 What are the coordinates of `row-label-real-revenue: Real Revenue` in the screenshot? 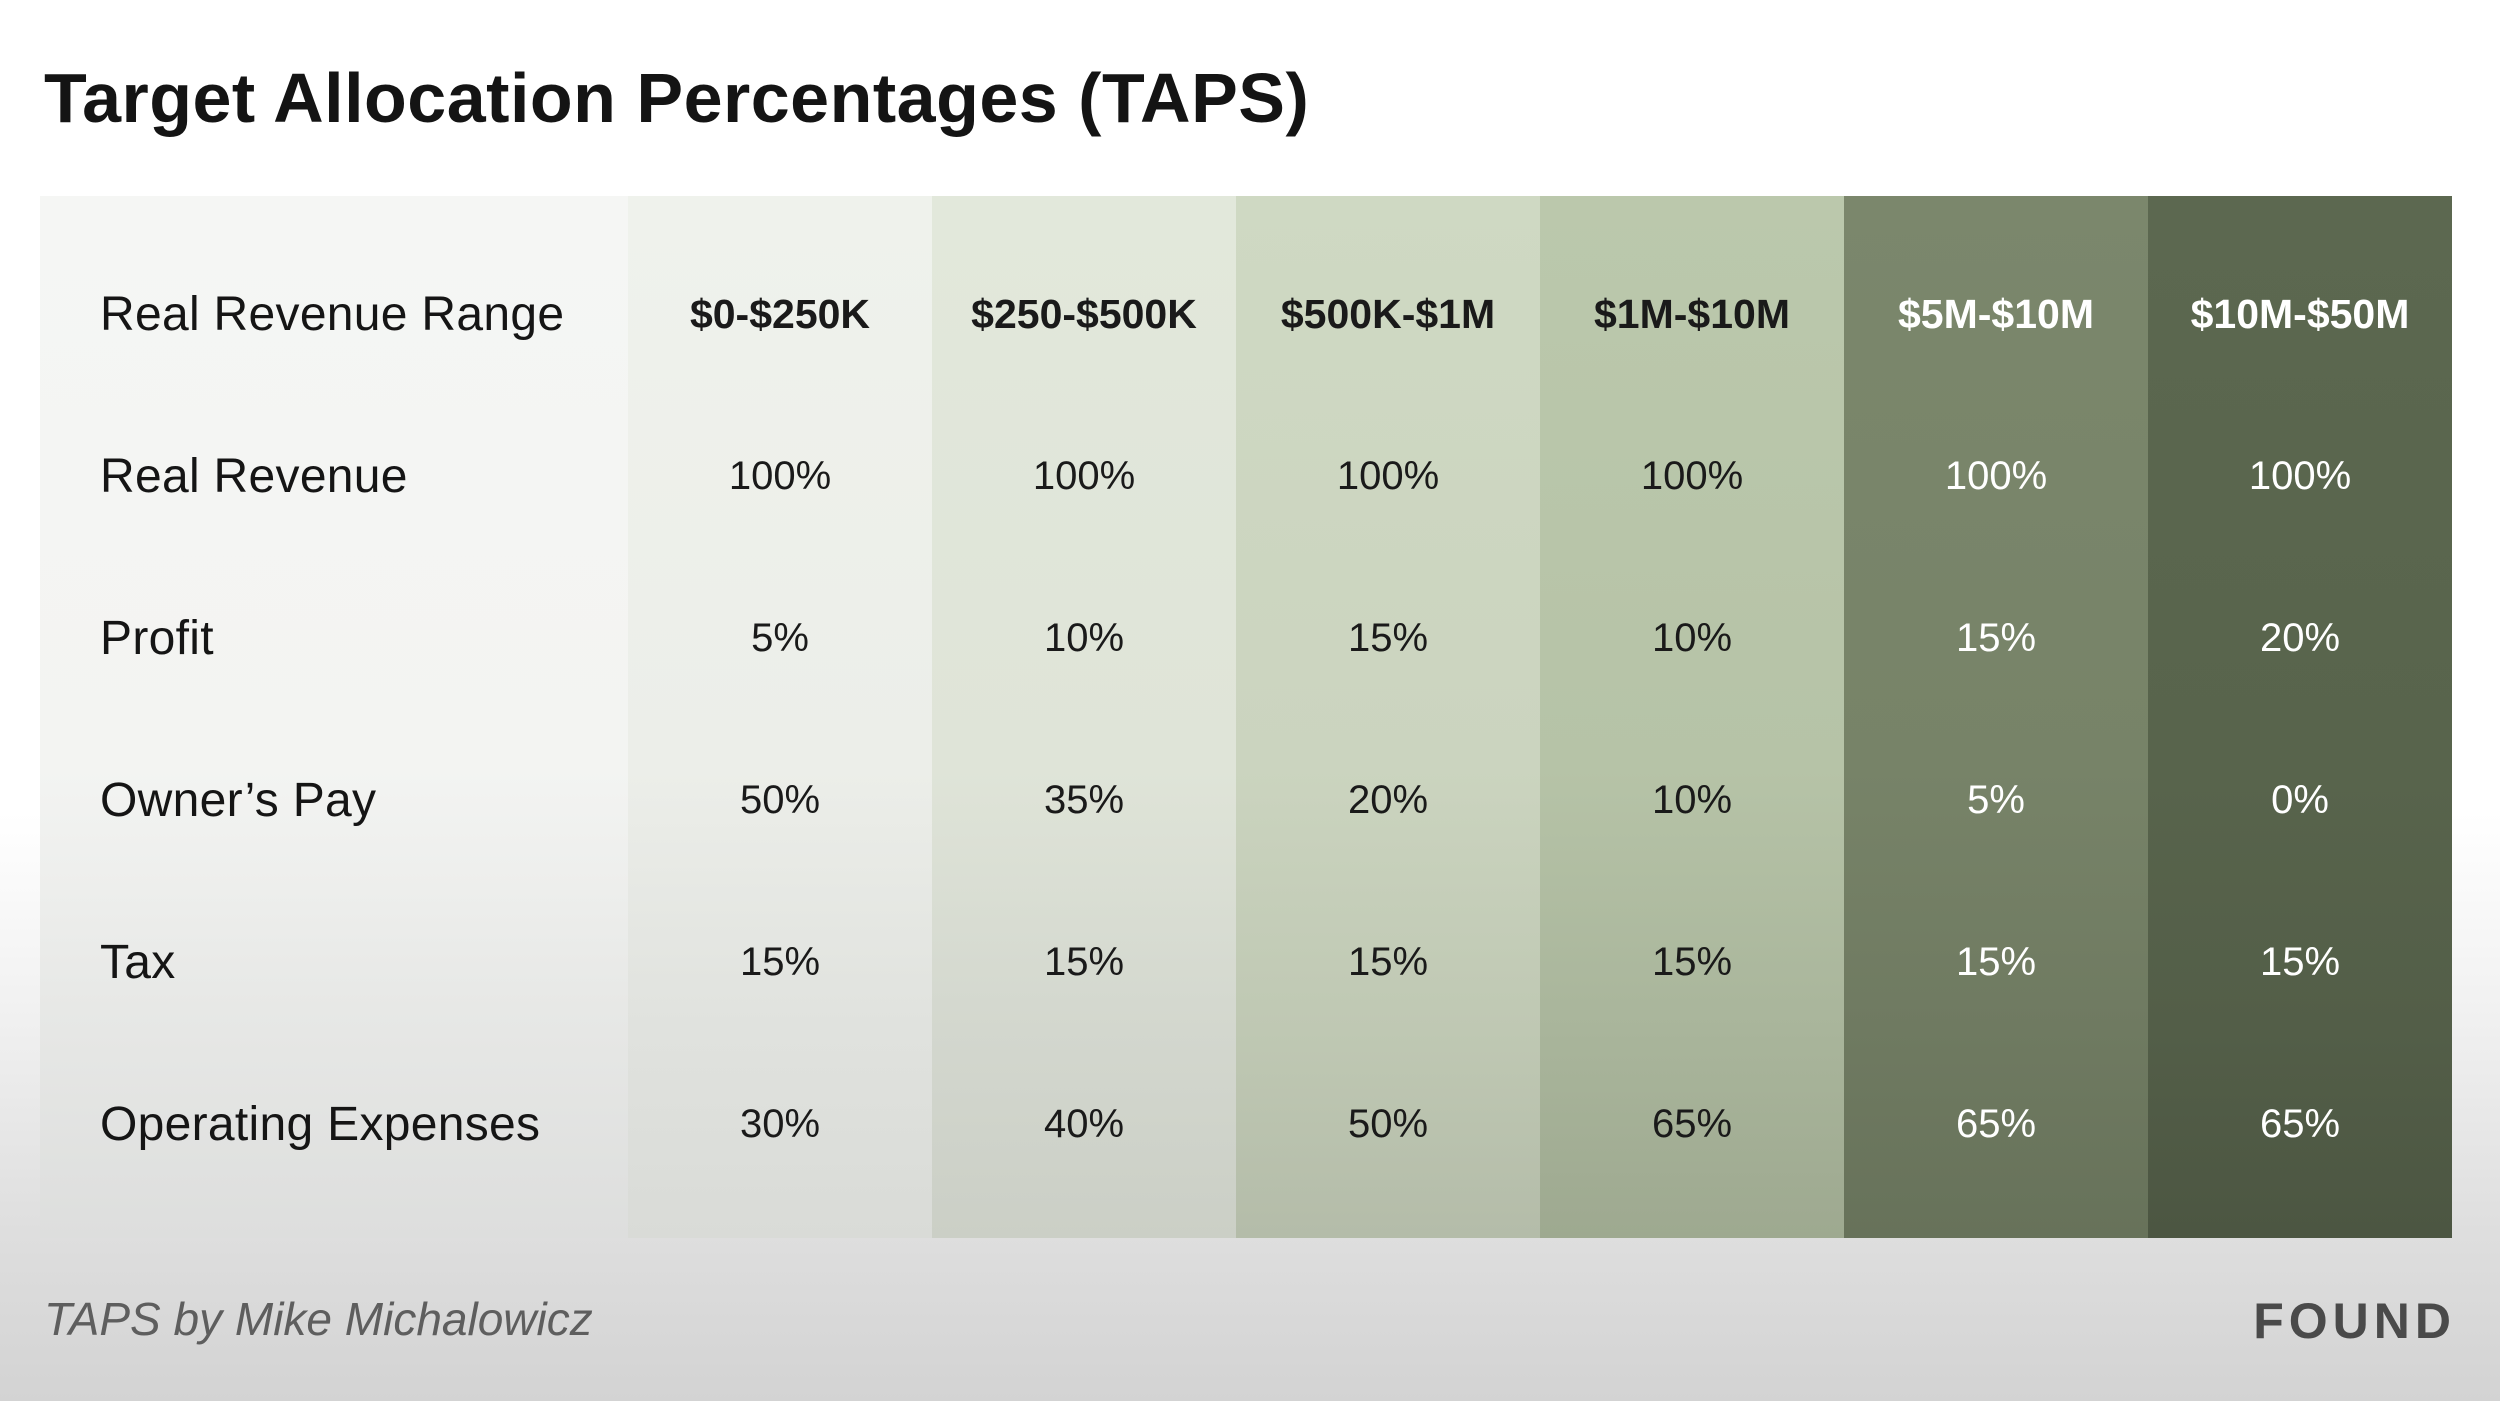 It's located at (254, 476).